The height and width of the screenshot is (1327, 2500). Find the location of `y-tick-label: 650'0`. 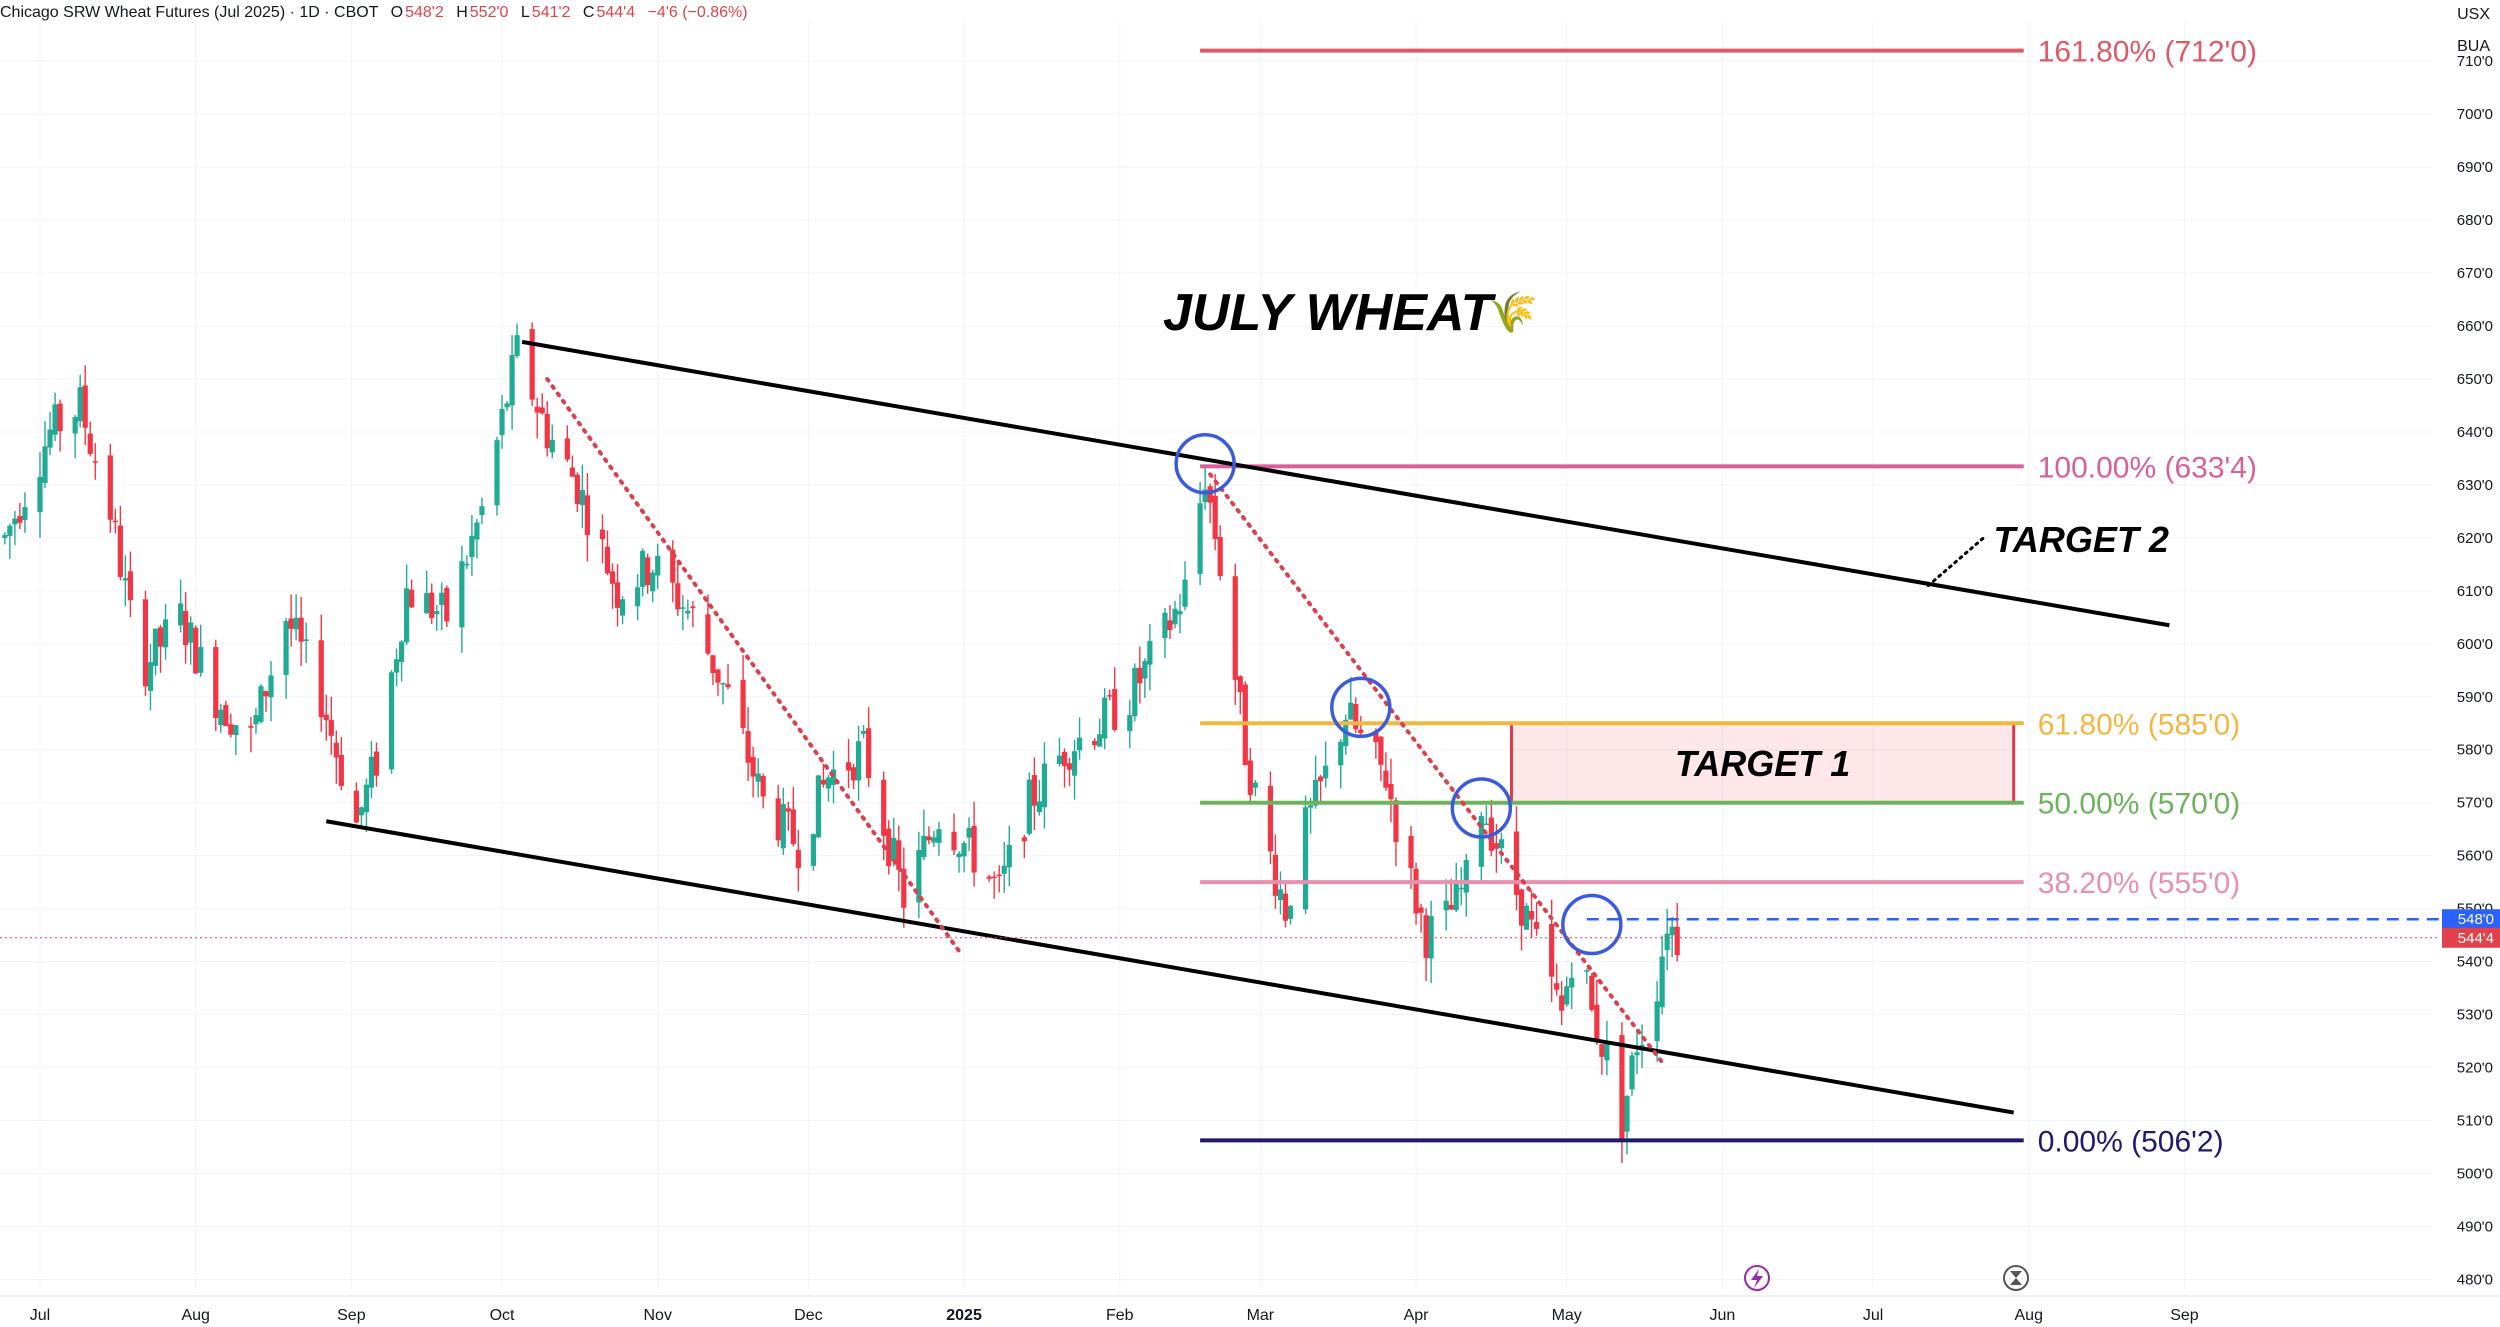

y-tick-label: 650'0 is located at coordinates (2475, 379).